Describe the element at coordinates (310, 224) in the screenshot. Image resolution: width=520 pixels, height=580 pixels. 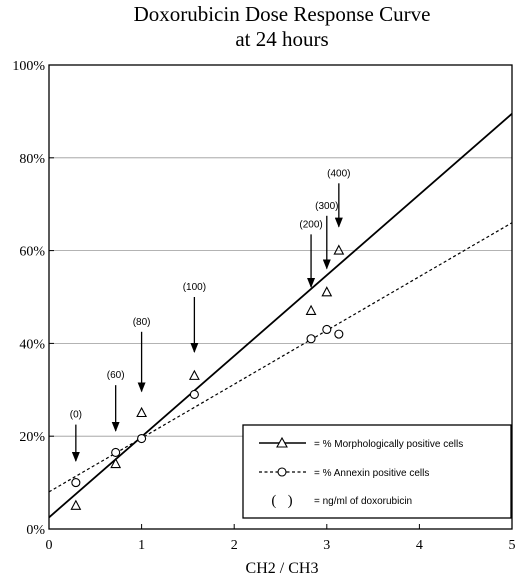
I see `dose-label: (200)` at that location.